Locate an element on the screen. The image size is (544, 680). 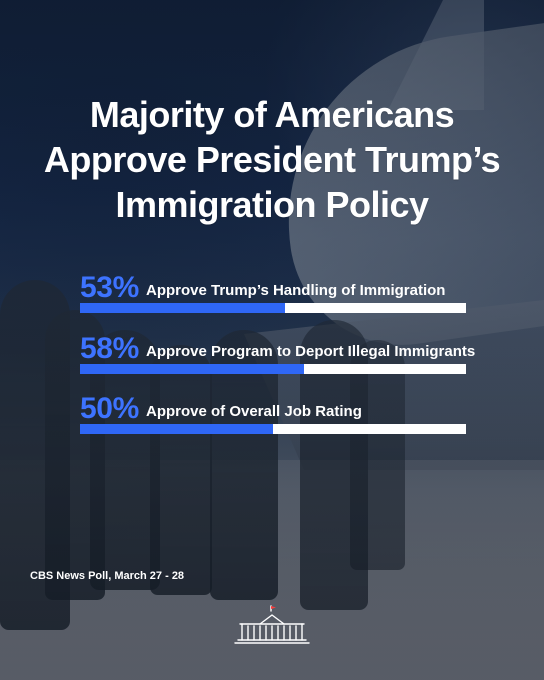
poll-stat-3: 50% Approve of Overall Job Rating is located at coordinates (275, 418).